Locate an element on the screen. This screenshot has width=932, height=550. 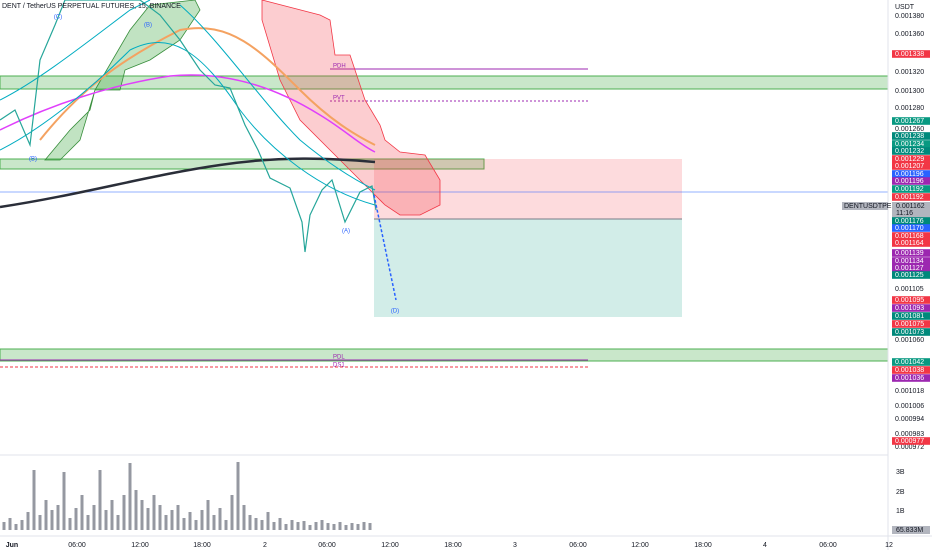
symbol-tag is located at coordinates (865, 206).